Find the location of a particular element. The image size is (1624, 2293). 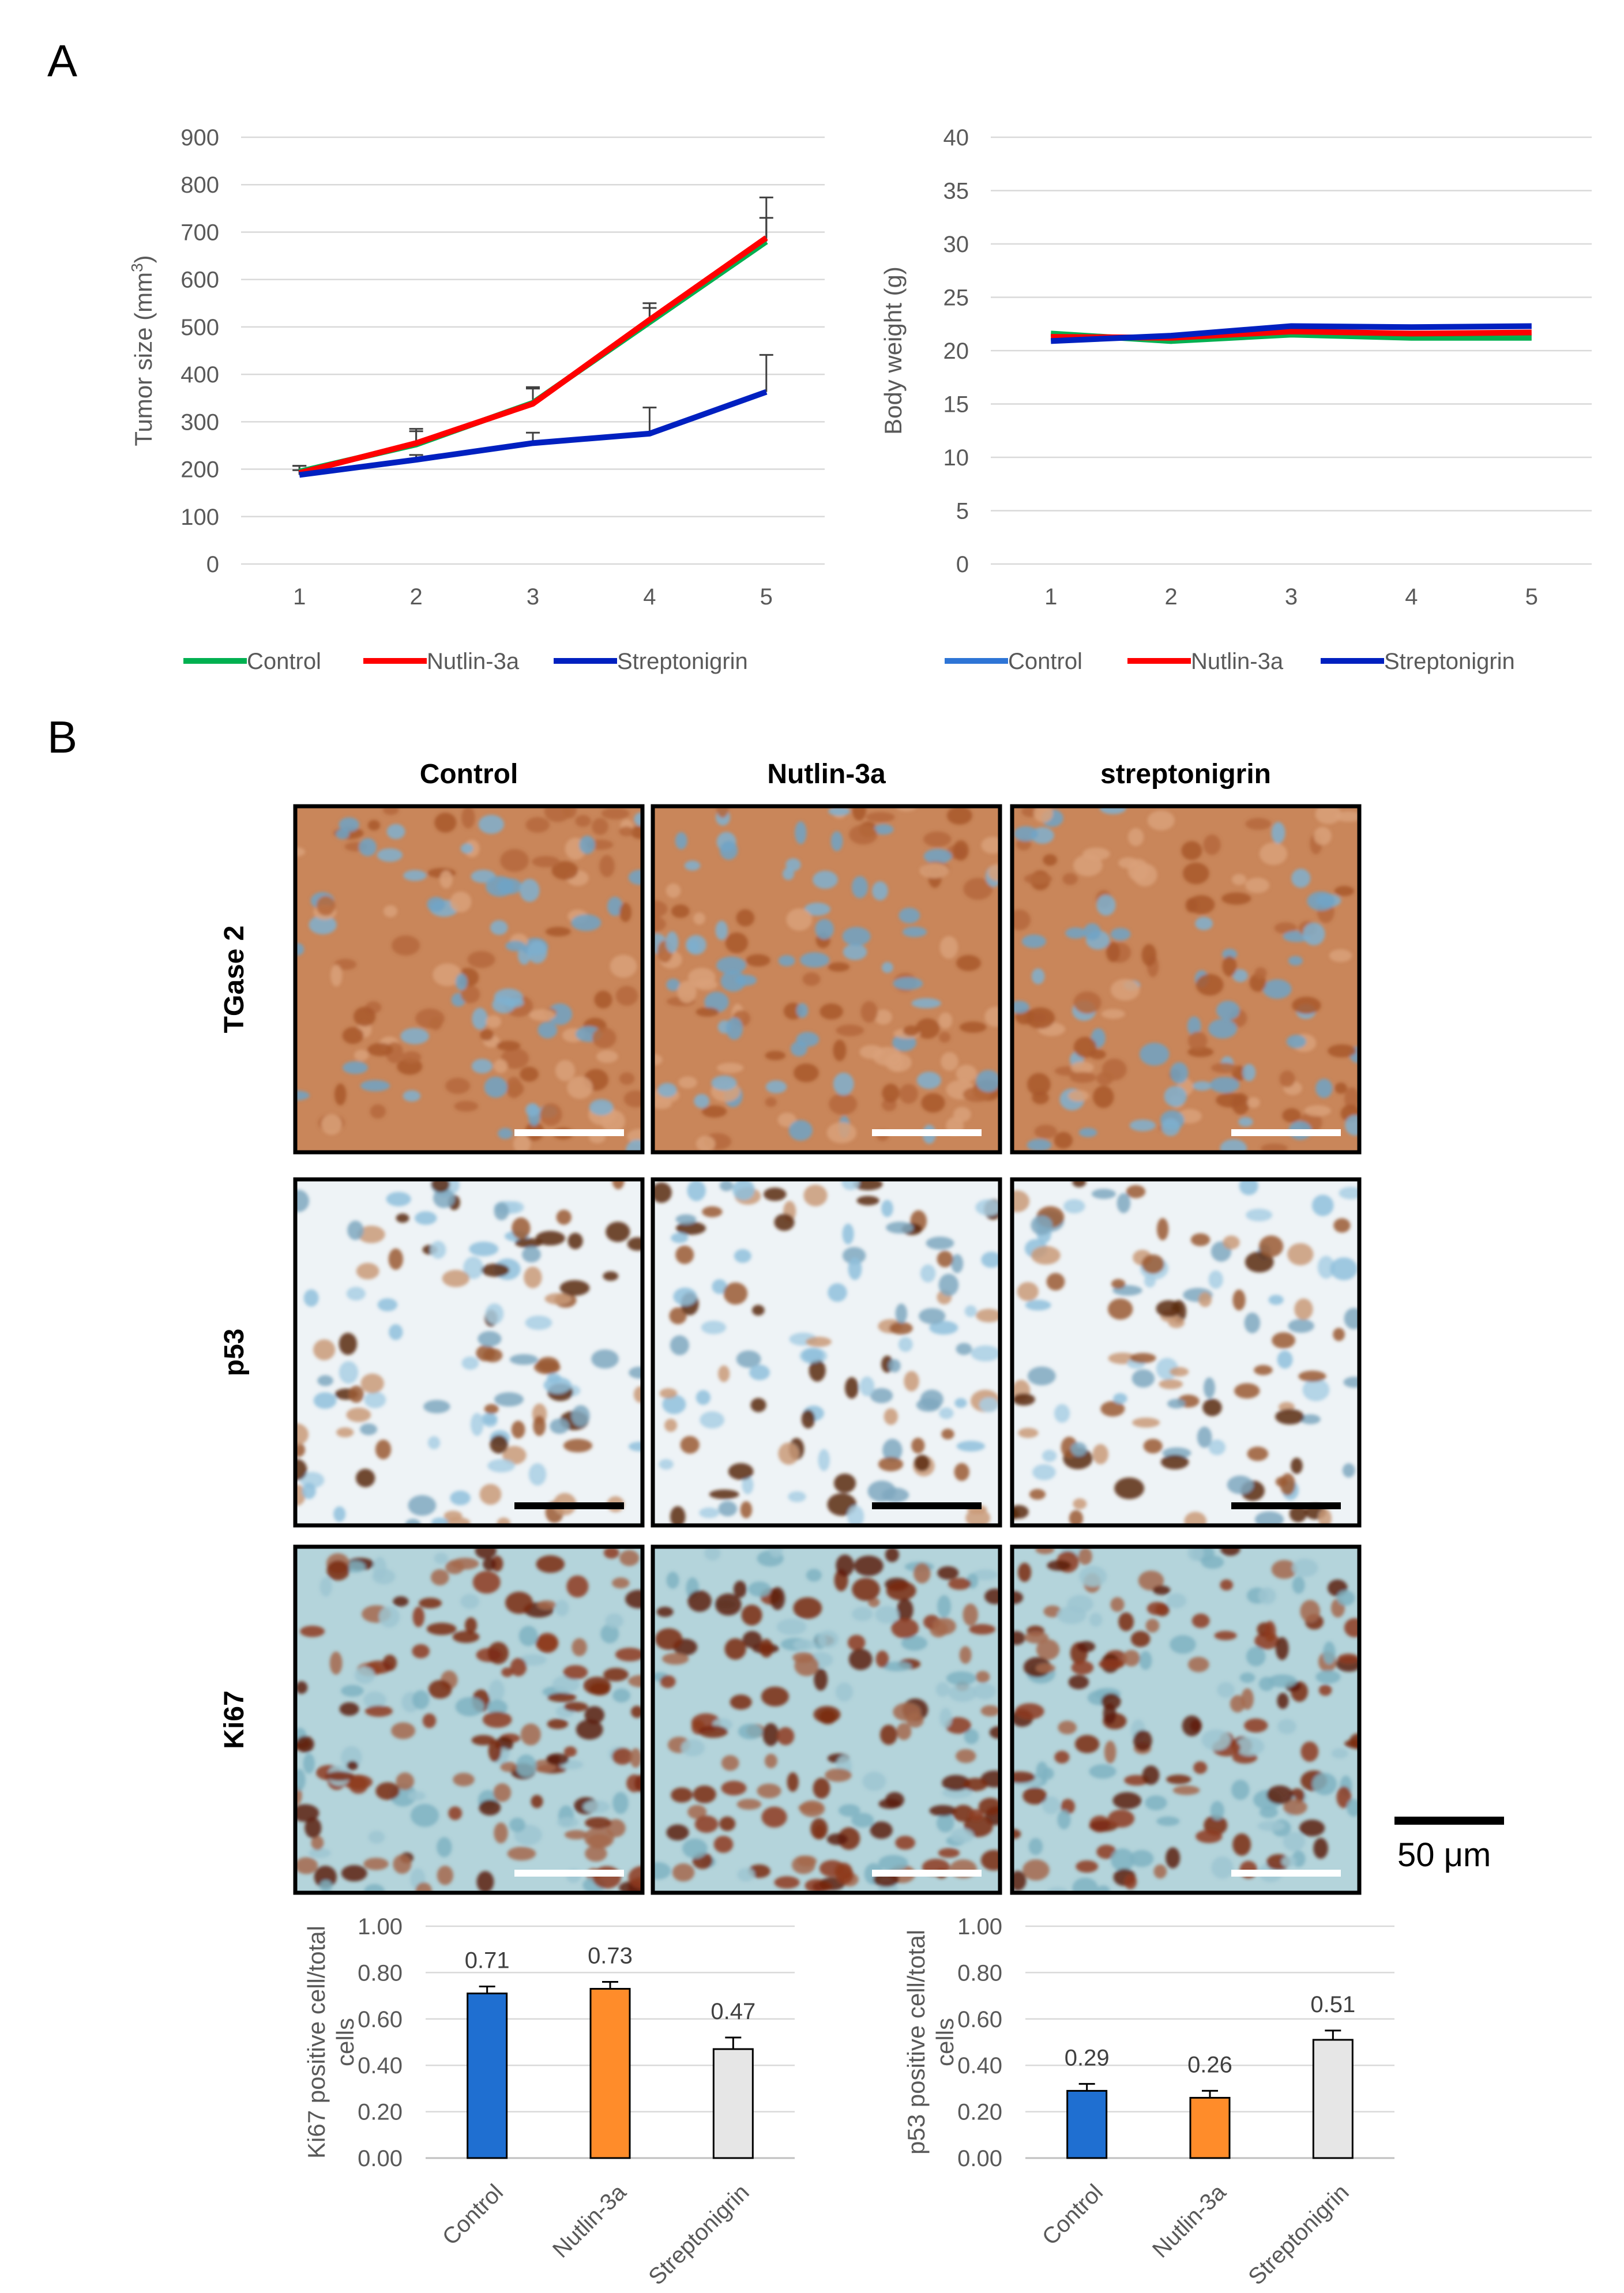

y-tick-label: 300 is located at coordinates (200, 422).